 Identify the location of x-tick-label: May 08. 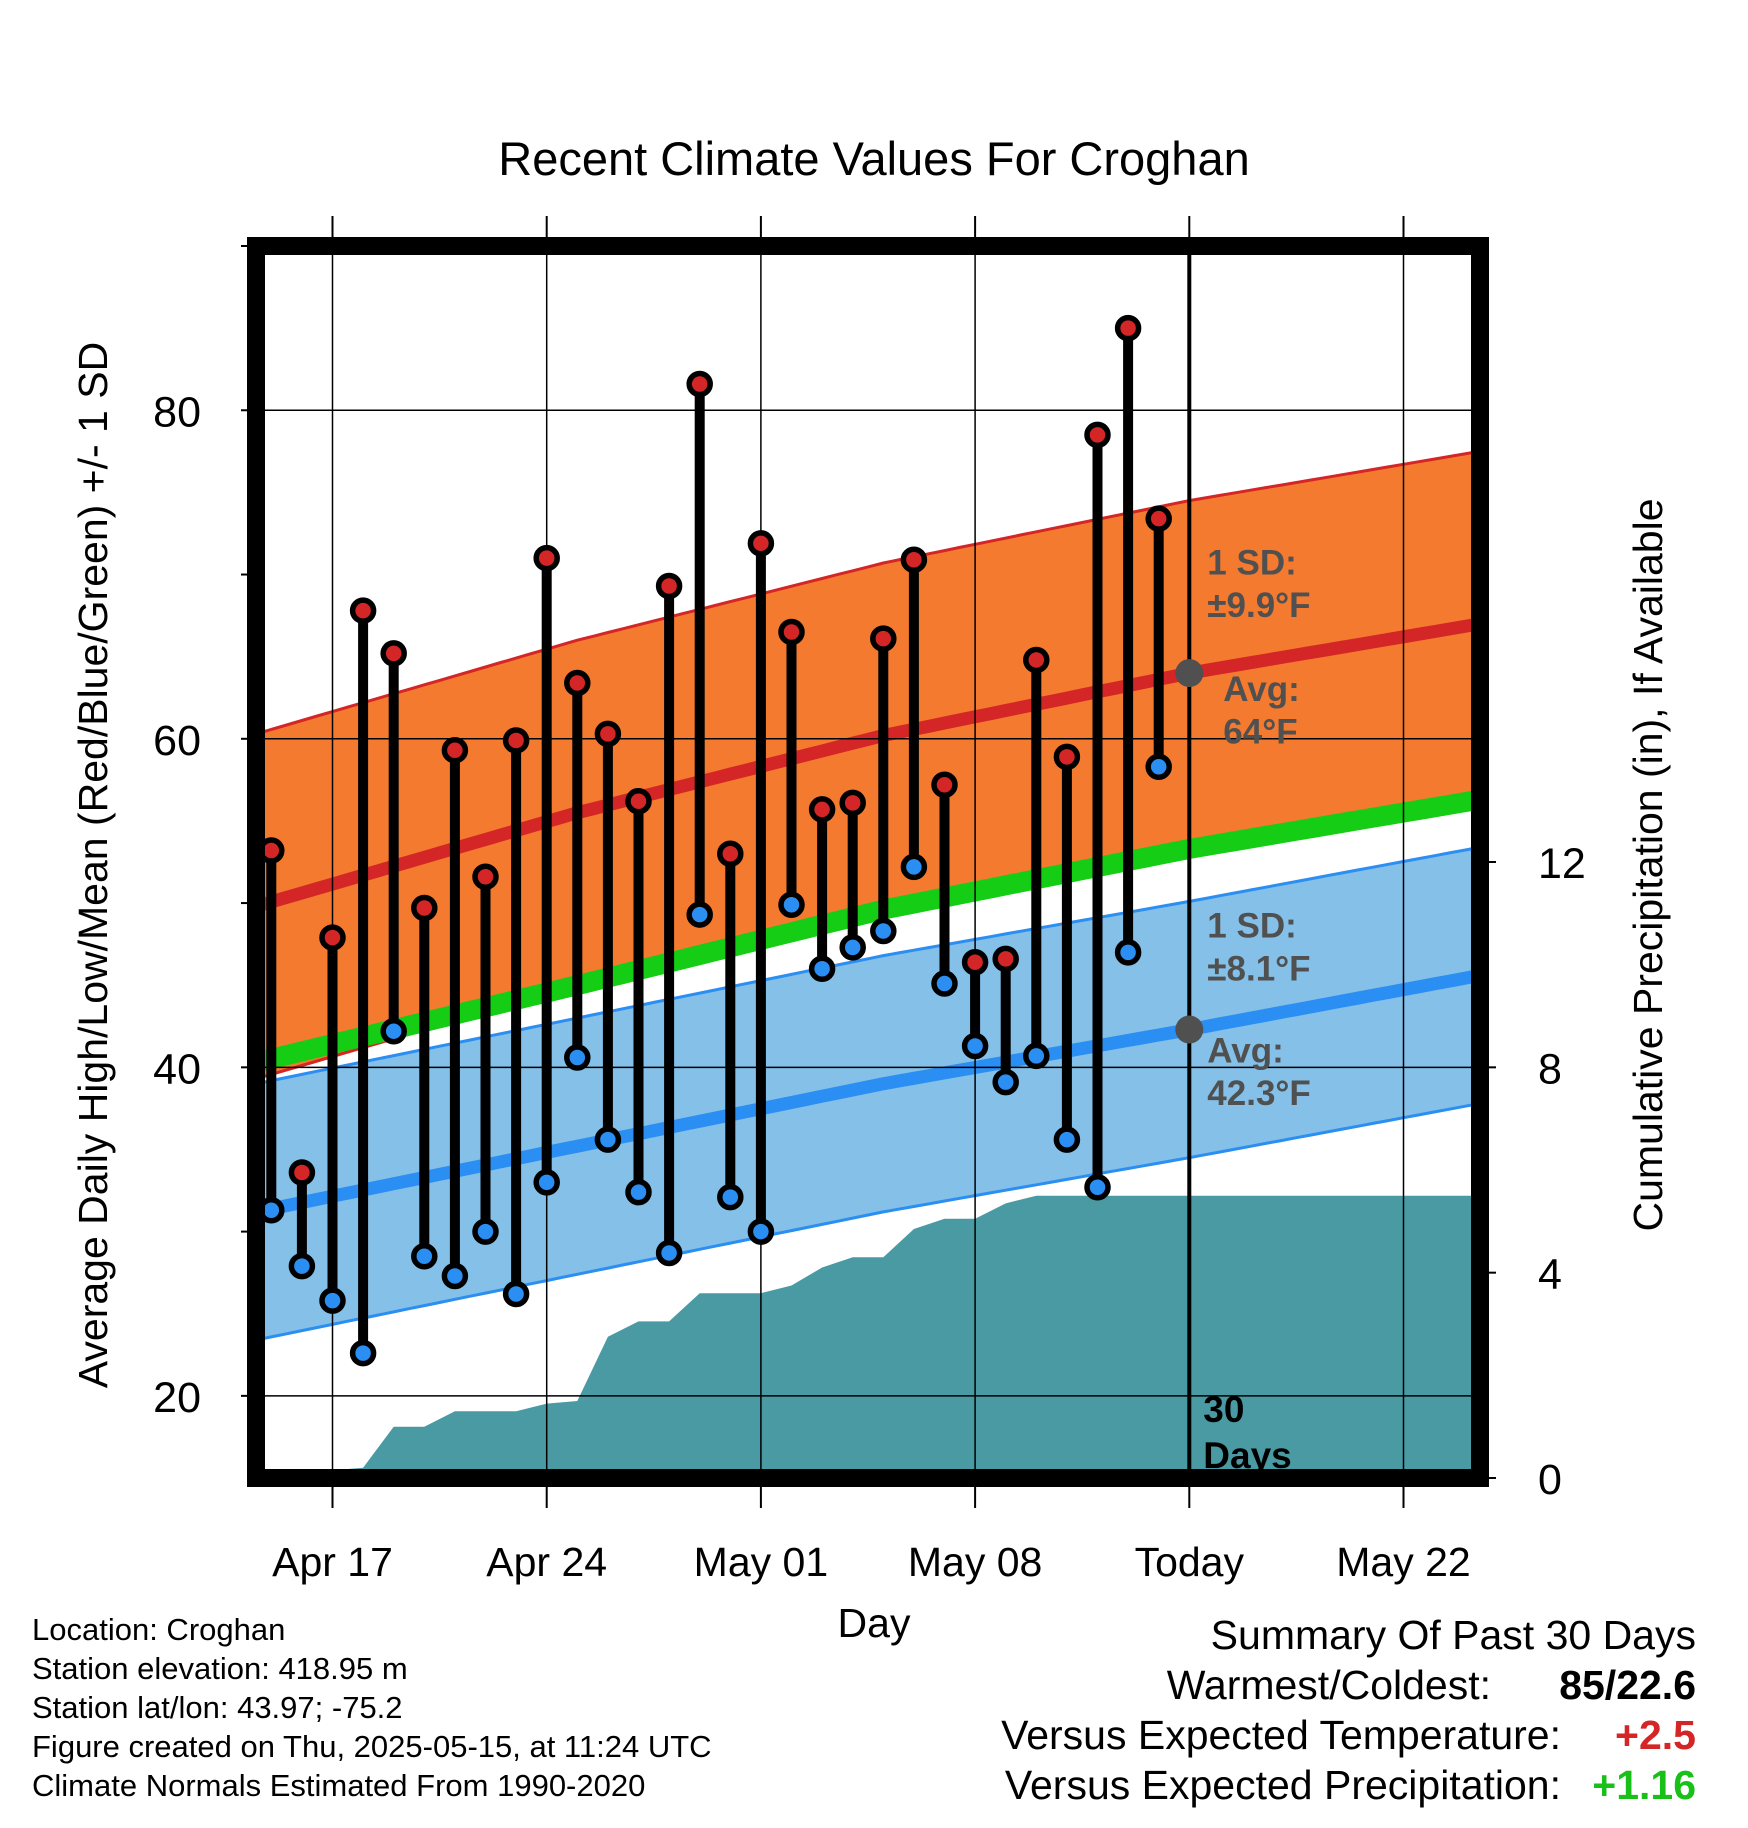
(975, 1562).